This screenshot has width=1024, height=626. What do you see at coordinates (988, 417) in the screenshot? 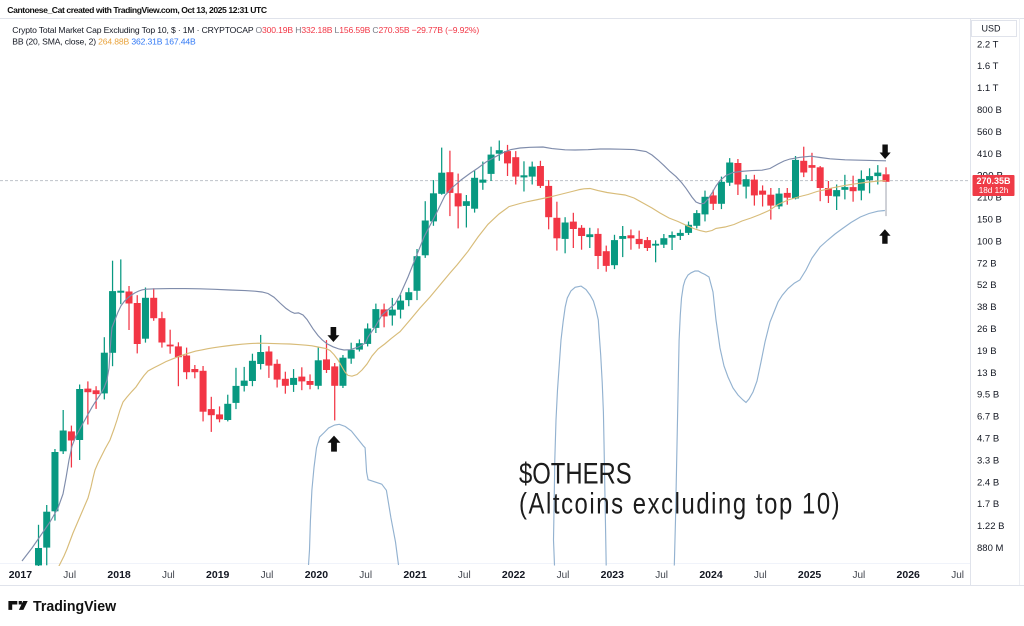
I see `svg-text: 6.7 B` at bounding box center [988, 417].